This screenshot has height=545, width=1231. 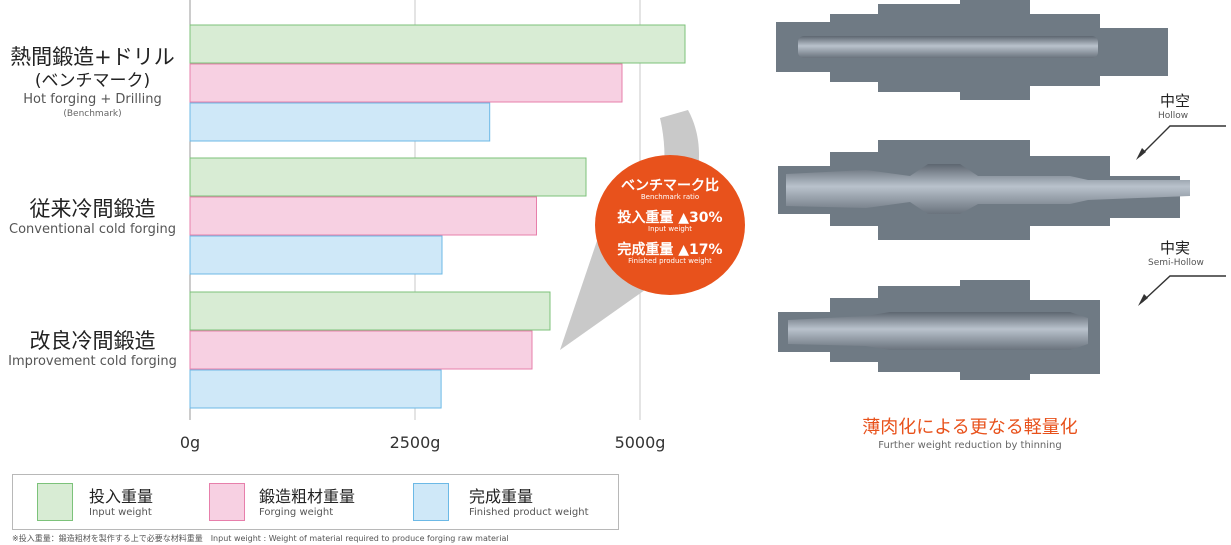 What do you see at coordinates (670, 186) in the screenshot?
I see `badge-title: ベンチマーク比` at bounding box center [670, 186].